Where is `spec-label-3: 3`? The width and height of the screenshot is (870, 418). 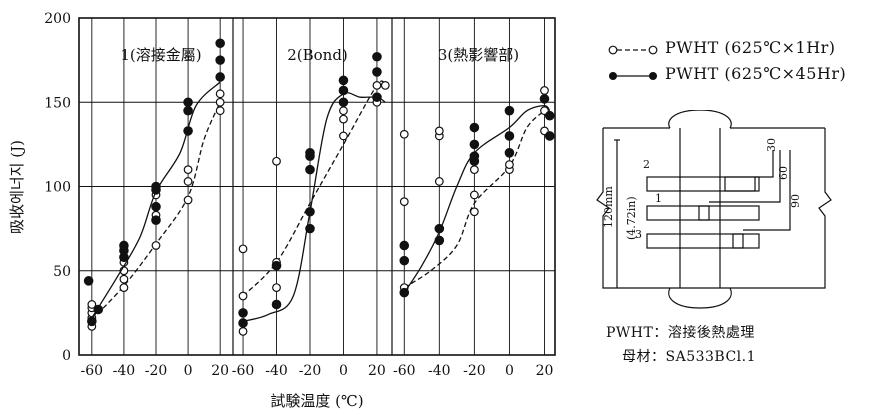
spec-label-3: 3 is located at coordinates (638, 234).